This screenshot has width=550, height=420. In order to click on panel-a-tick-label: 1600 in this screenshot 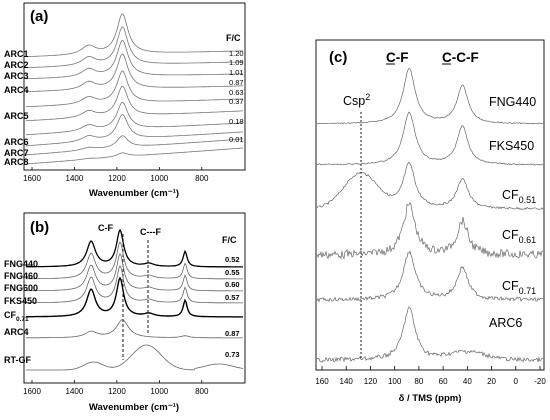, I will do `click(32, 178)`.